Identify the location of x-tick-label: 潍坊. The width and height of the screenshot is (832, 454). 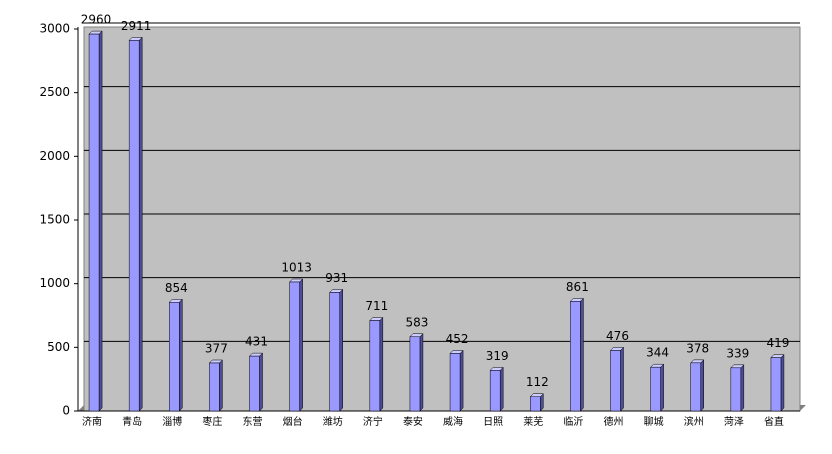
(333, 421).